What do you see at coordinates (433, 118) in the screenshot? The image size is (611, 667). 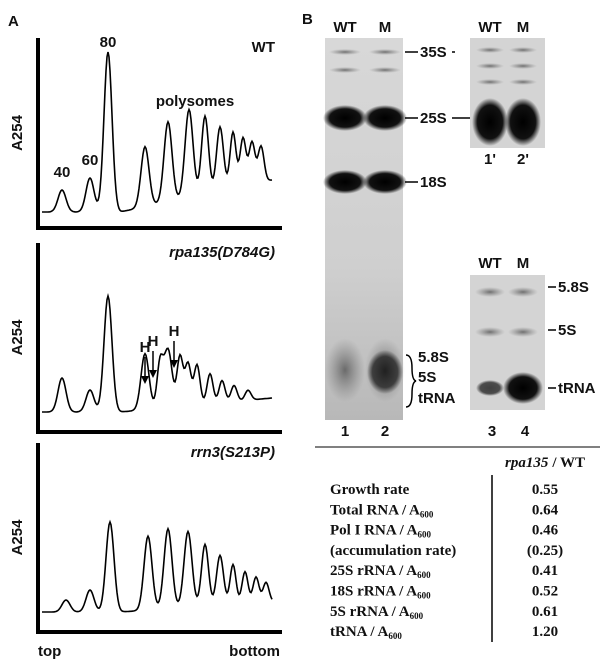 I see `band-label: 25S` at bounding box center [433, 118].